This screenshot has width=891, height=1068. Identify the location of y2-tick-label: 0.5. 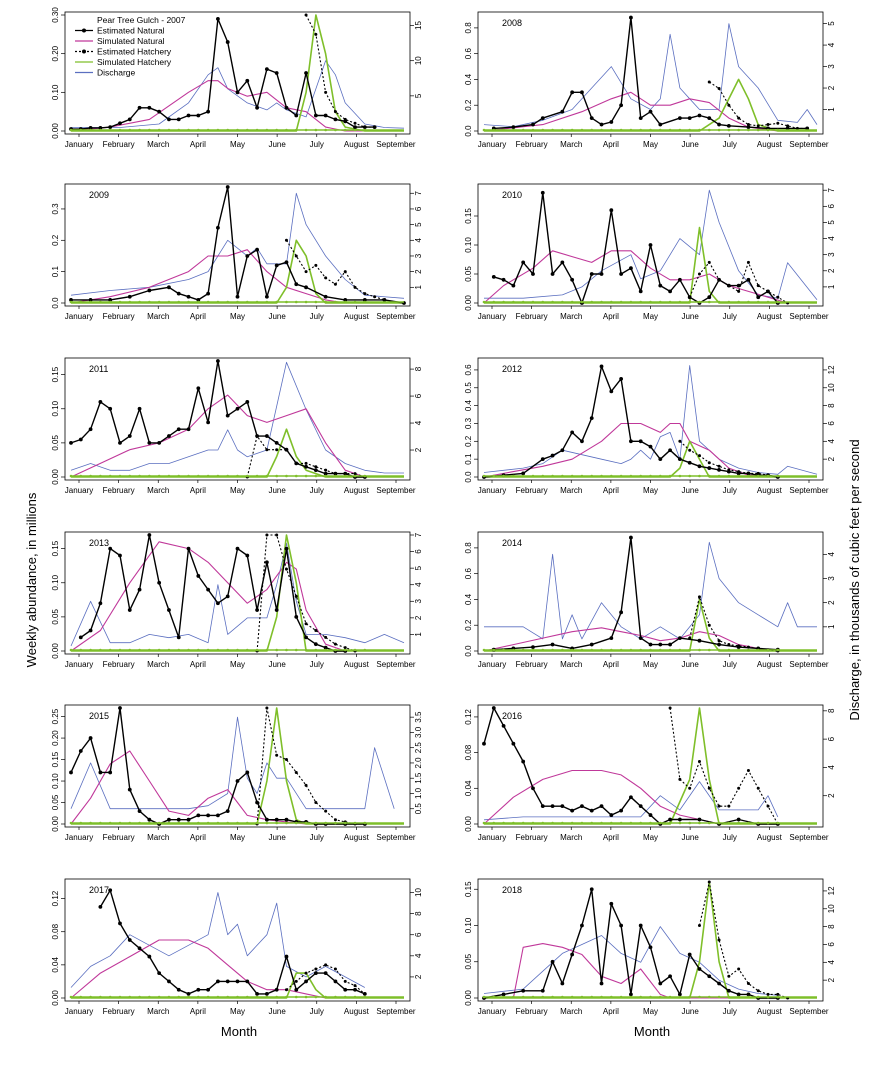
(418, 809).